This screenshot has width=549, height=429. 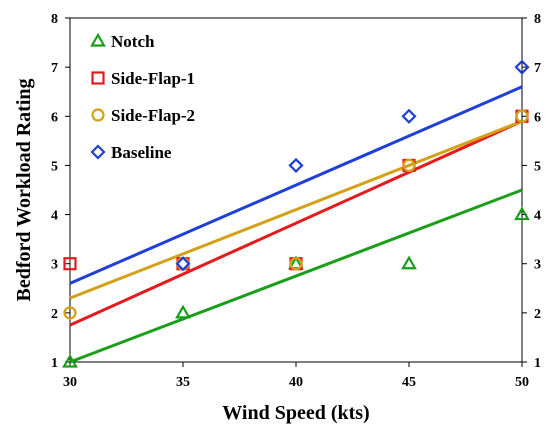 What do you see at coordinates (24, 190) in the screenshot?
I see `y-axis-title: Bedford Workload Rating` at bounding box center [24, 190].